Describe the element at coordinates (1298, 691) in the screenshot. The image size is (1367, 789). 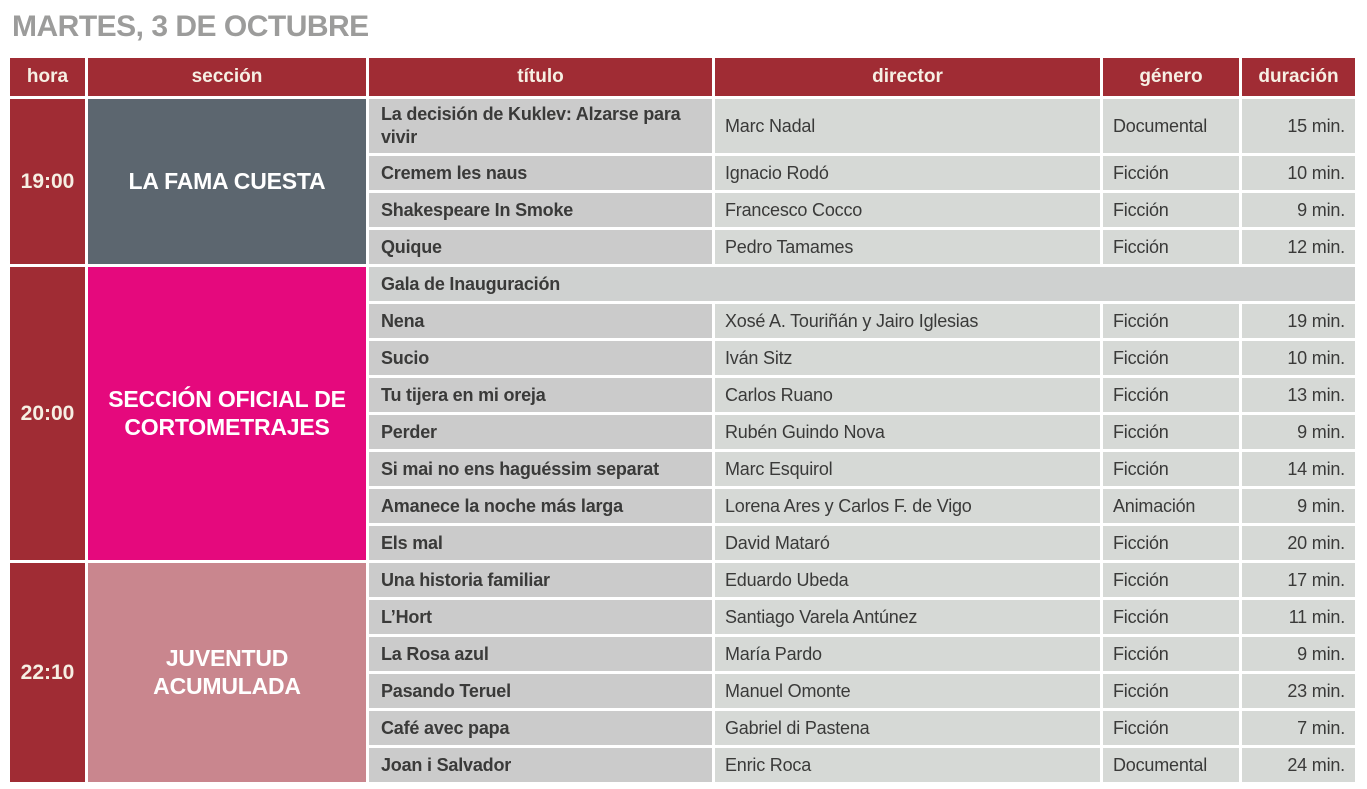
I see `film-duration-cell: 23 min.` at that location.